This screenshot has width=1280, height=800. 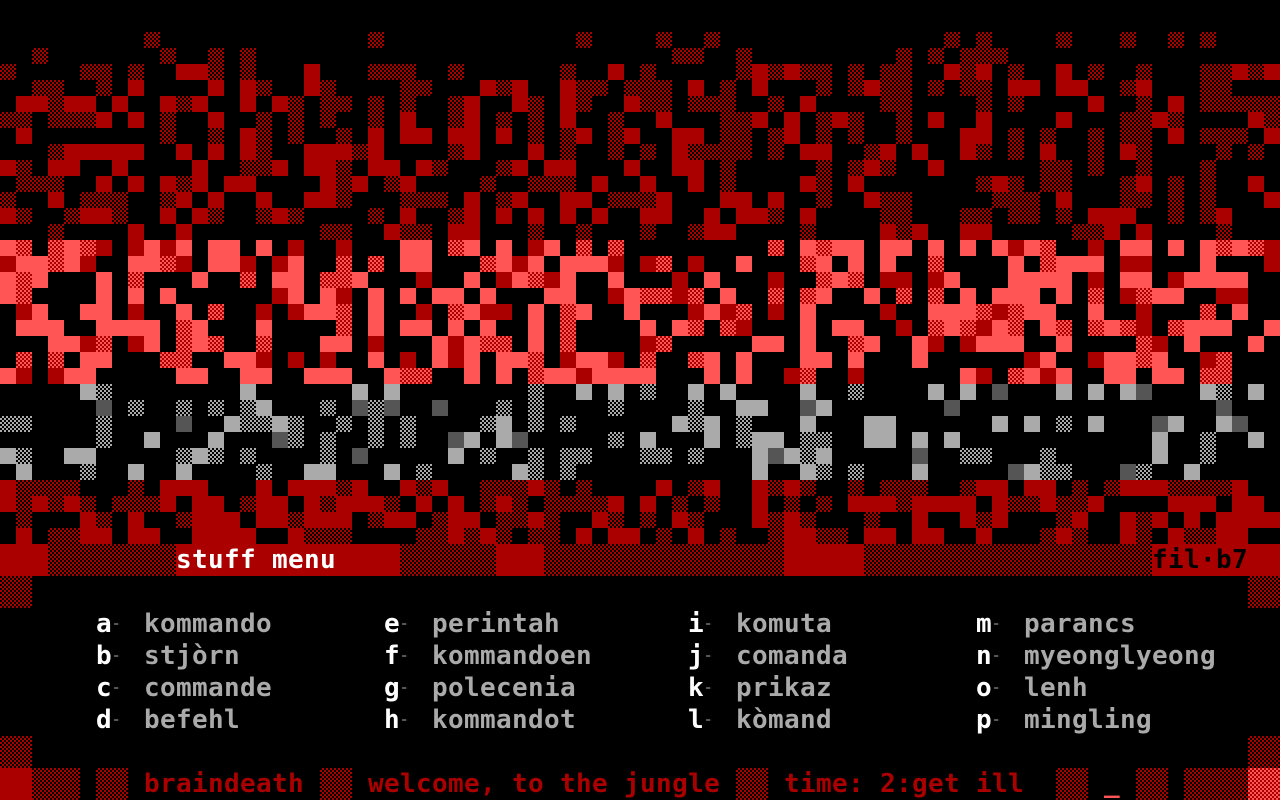 What do you see at coordinates (696, 688) in the screenshot?
I see `menu-key-k: k` at bounding box center [696, 688].